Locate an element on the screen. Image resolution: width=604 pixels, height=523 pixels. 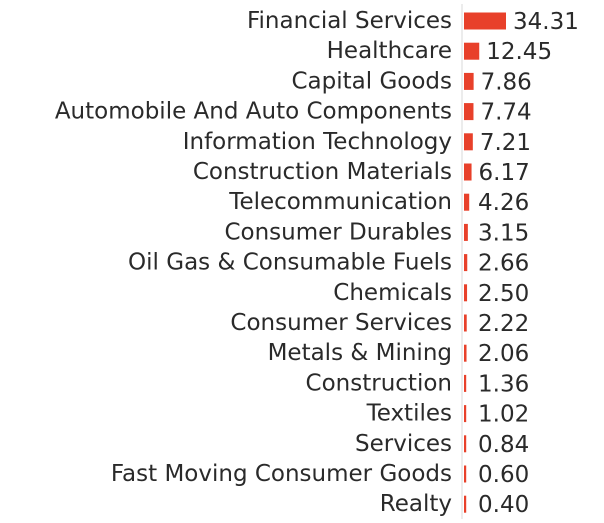
category-label: Metals & Mining is located at coordinates (360, 353).